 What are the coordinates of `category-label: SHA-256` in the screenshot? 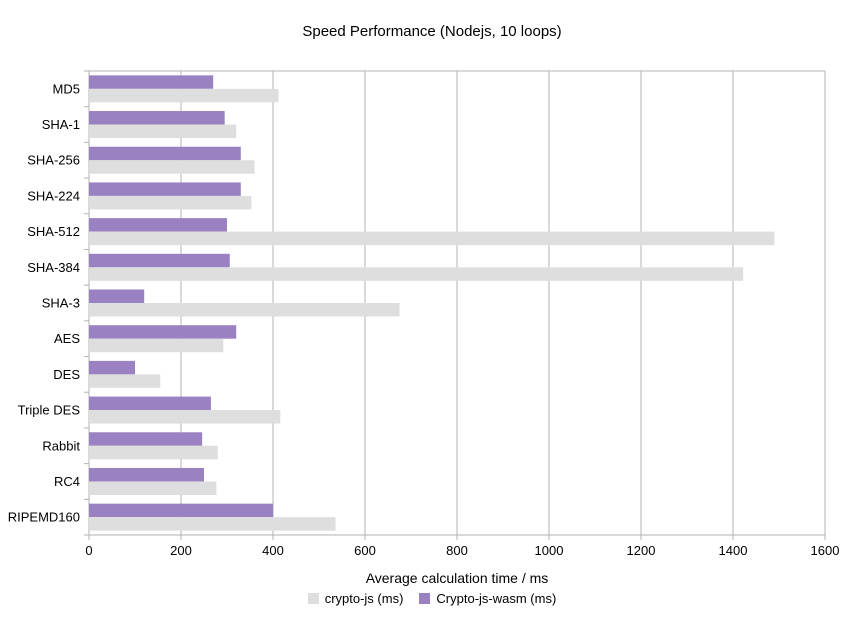 It's located at (53, 160).